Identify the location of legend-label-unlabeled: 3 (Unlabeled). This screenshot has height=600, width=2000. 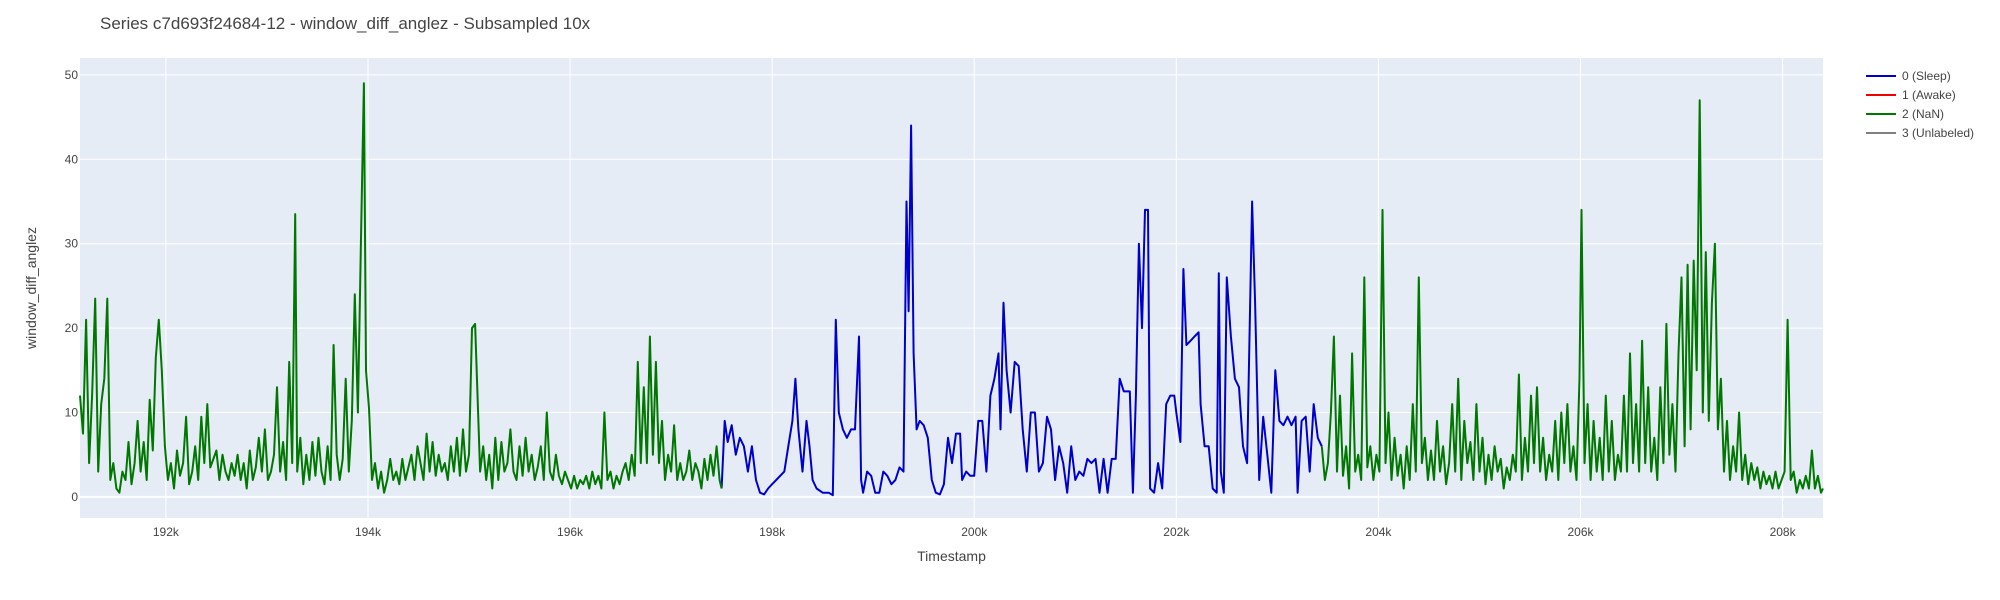
(1938, 132).